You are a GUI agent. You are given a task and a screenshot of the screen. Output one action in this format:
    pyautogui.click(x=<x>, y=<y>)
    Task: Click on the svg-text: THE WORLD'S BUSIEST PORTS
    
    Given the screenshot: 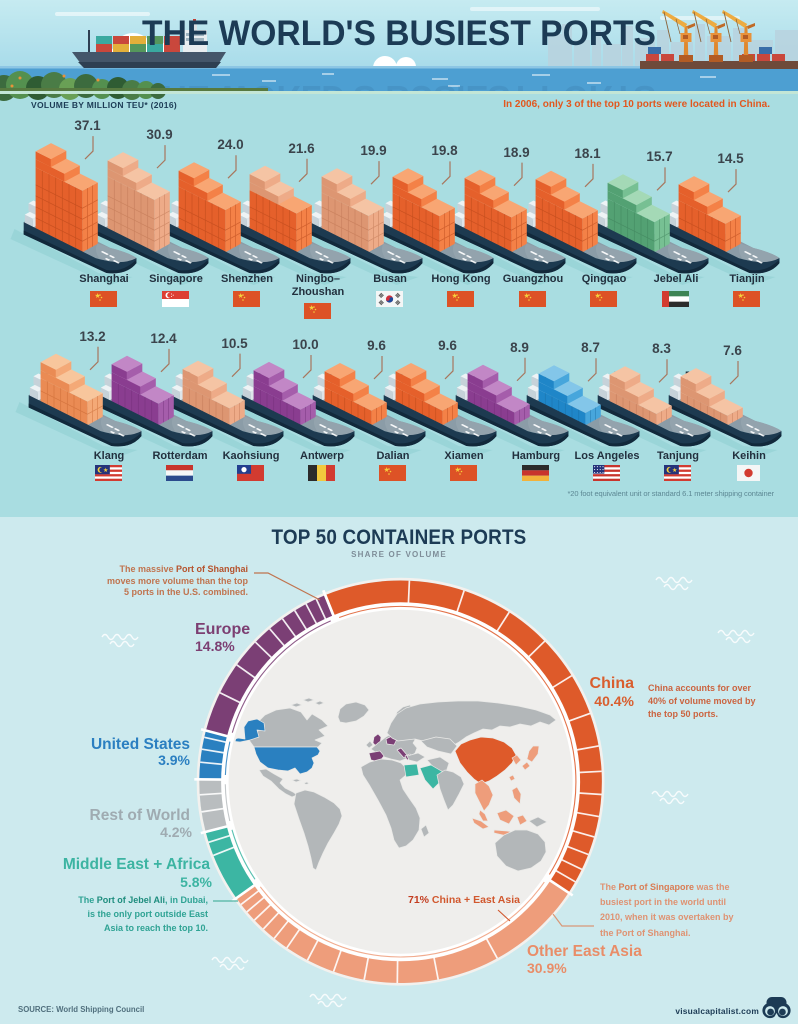 What is the action you would take?
    pyautogui.click(x=399, y=97)
    